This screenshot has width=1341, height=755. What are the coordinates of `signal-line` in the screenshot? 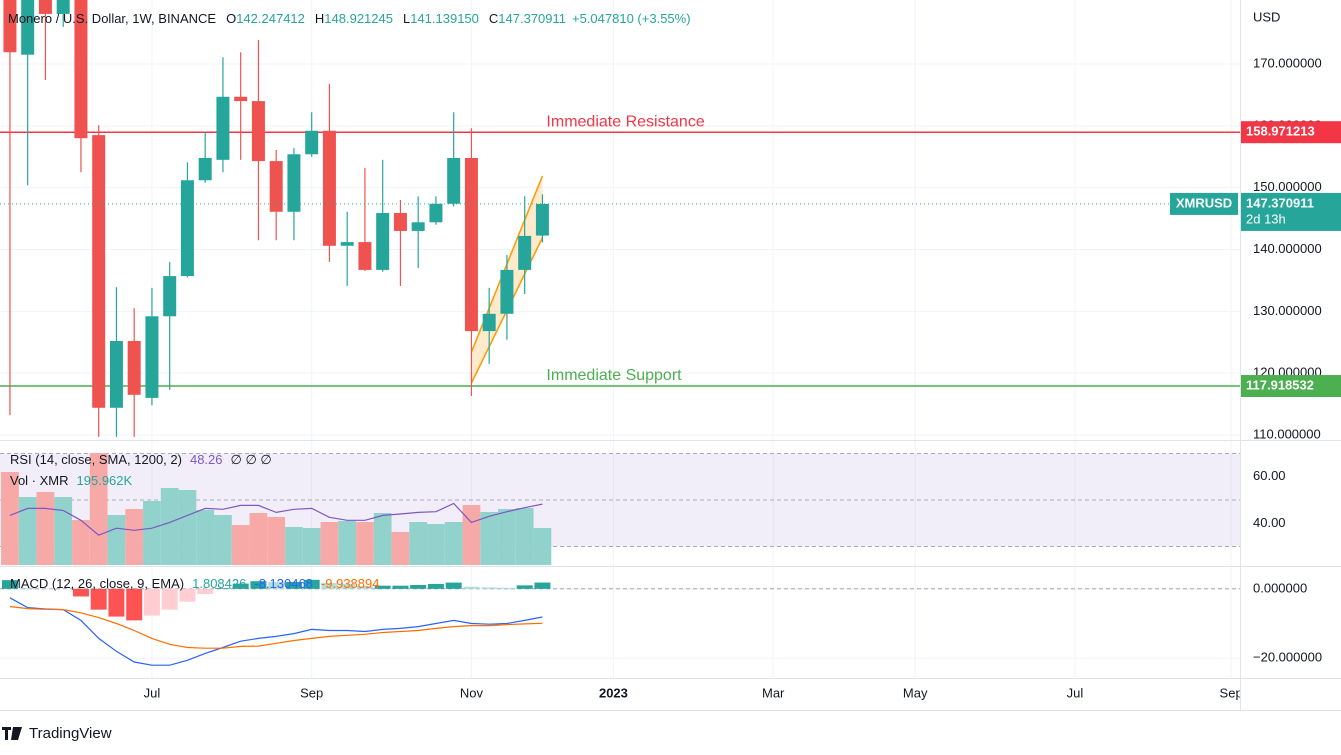 It's located at (276, 627).